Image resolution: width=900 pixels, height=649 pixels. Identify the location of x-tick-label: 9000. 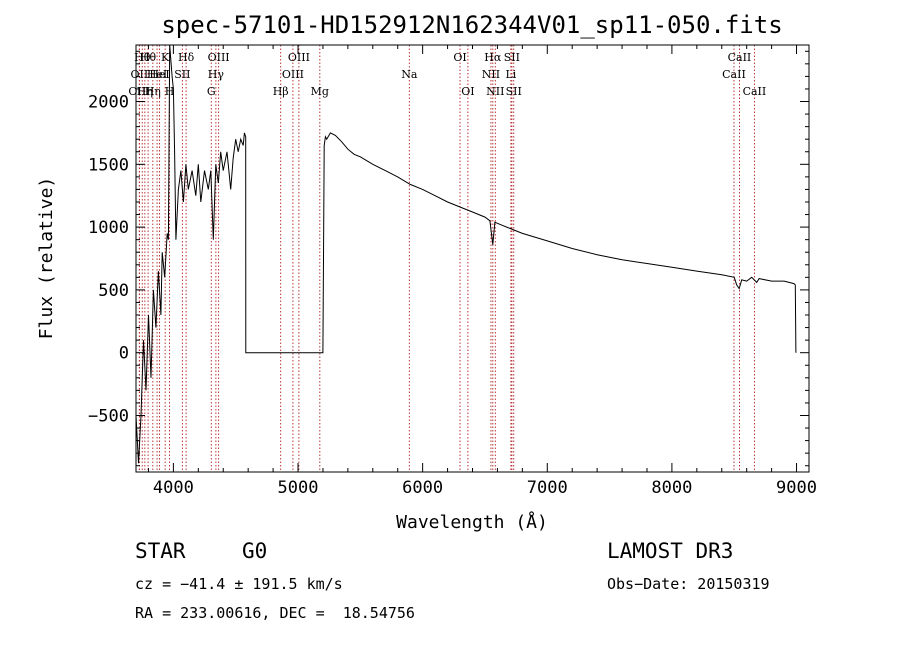
(796, 488).